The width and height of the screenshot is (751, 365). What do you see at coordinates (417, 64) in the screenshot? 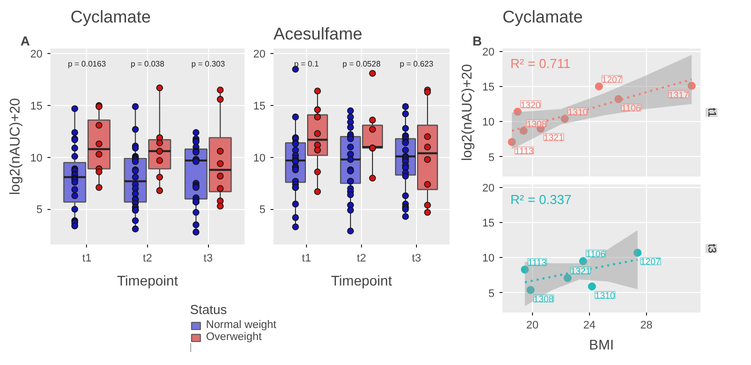
I see `annotation: p = 0.623` at bounding box center [417, 64].